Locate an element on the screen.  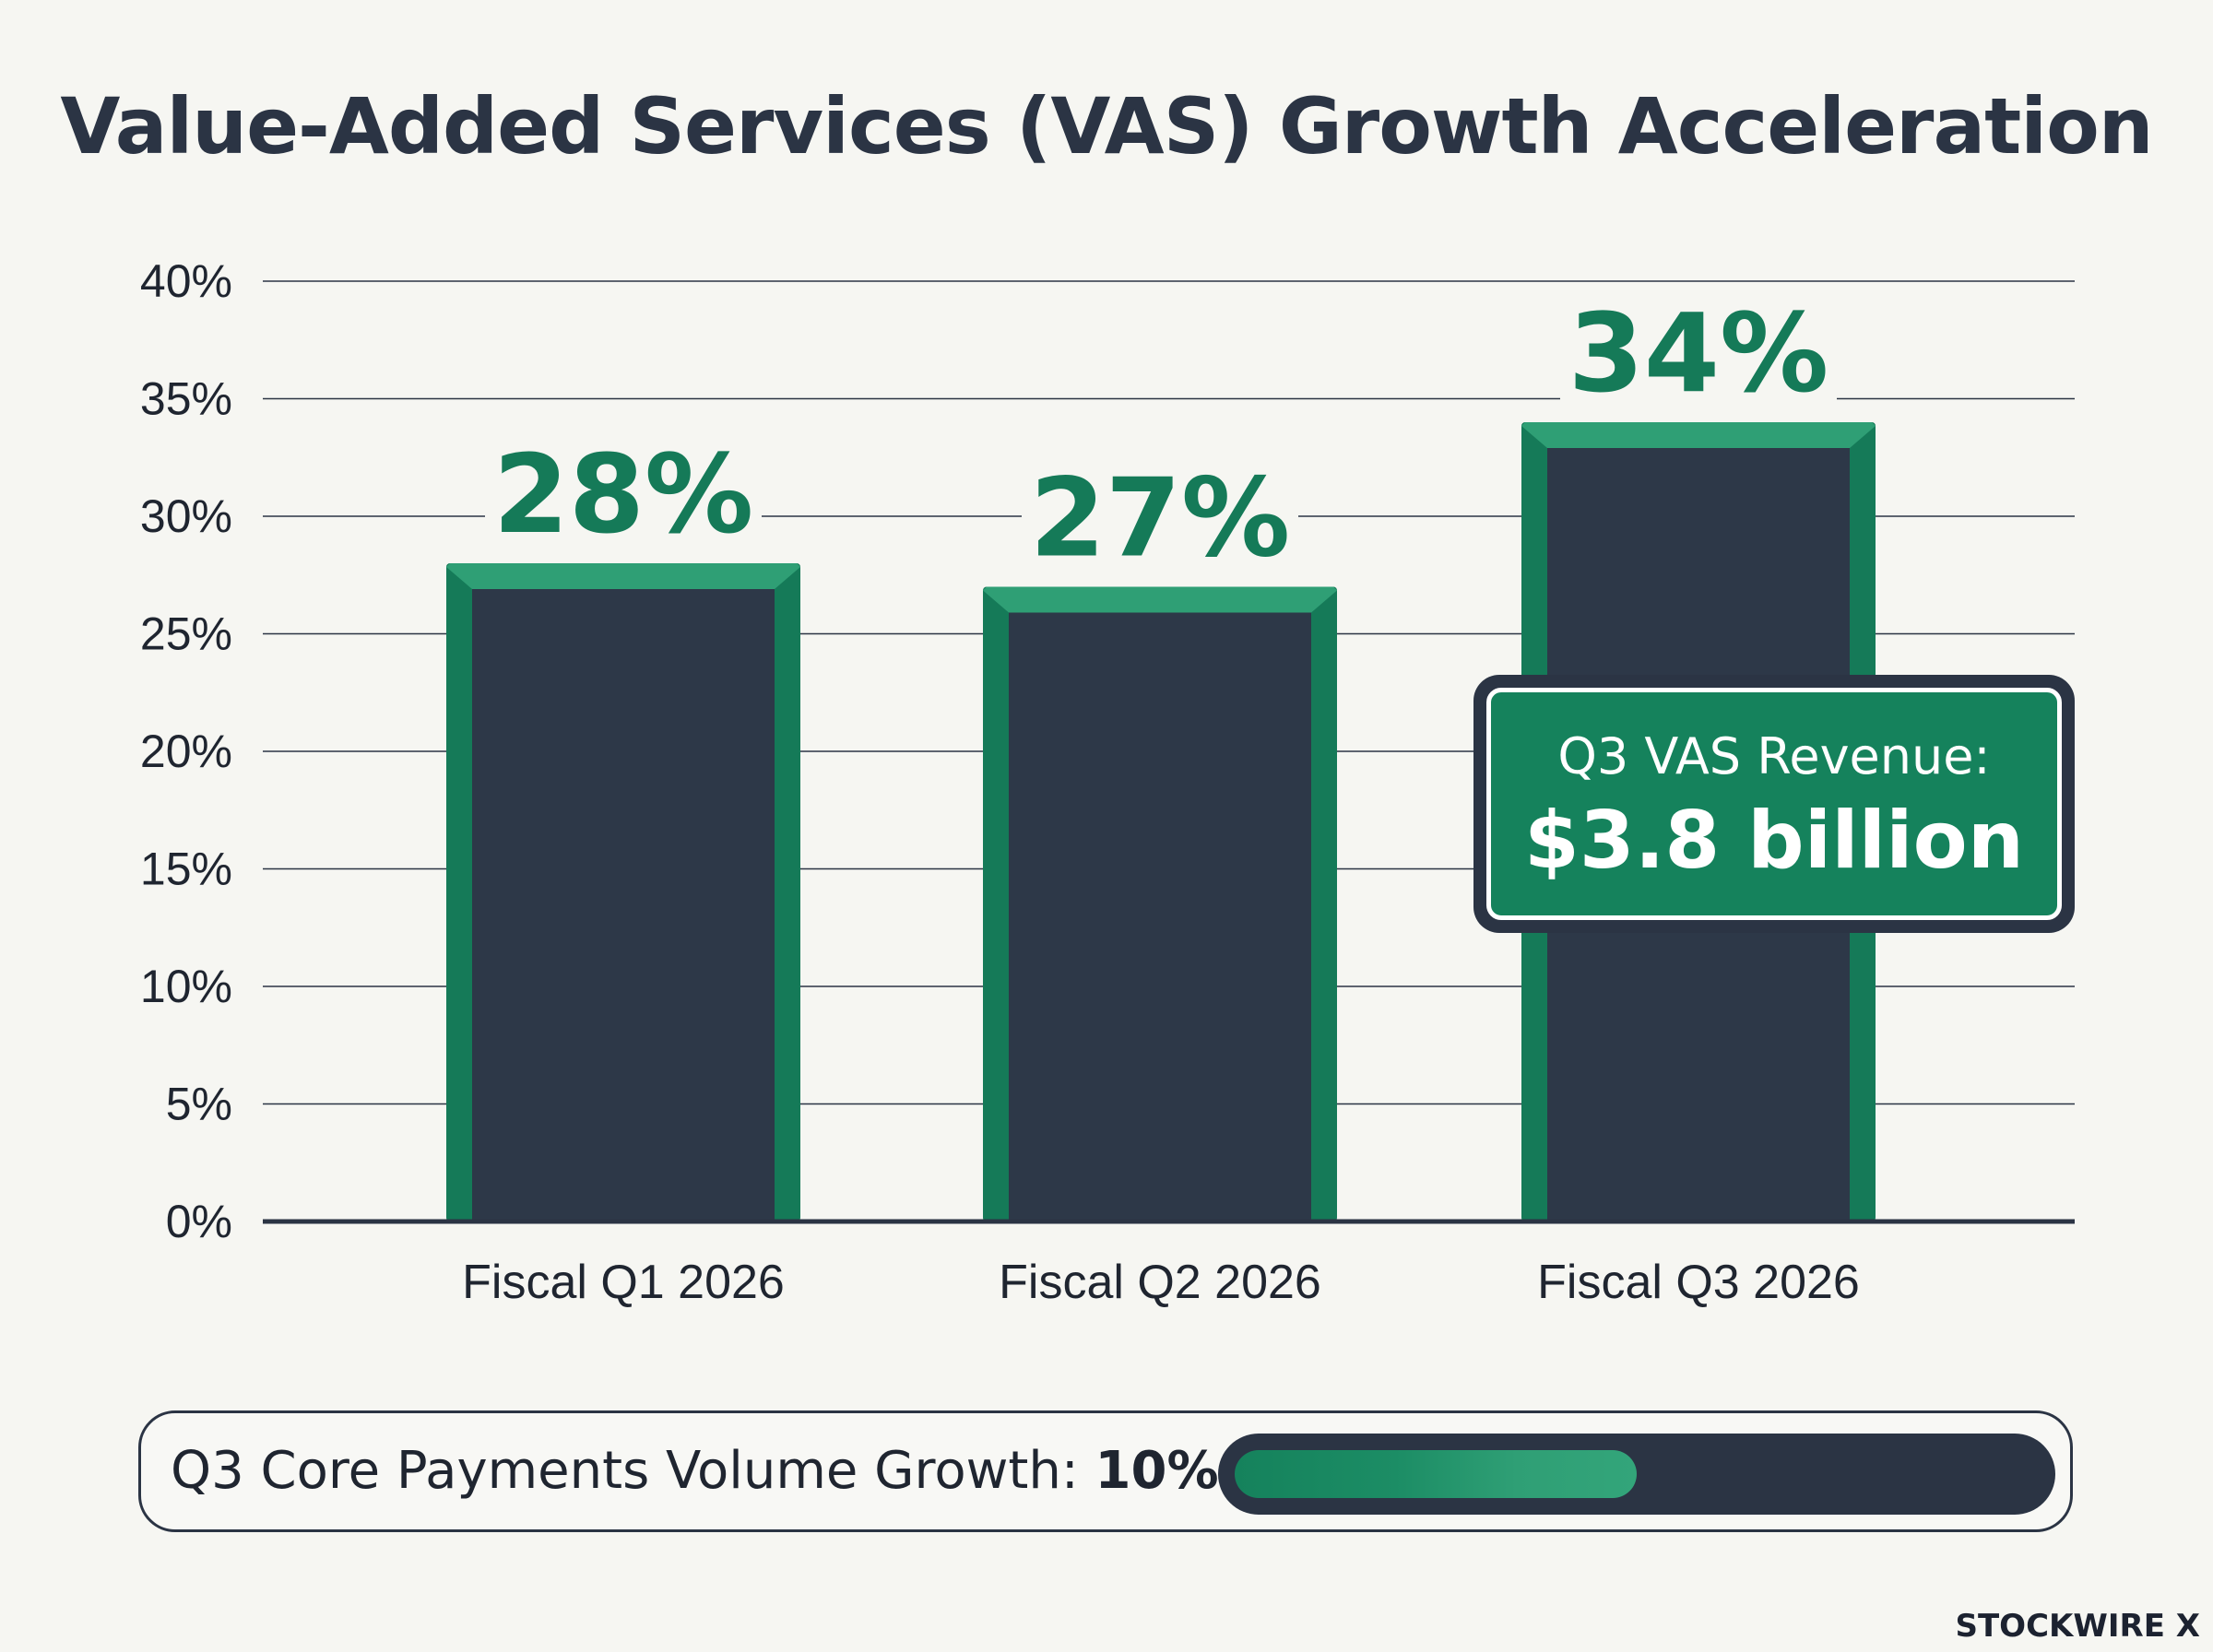
kpi-progress-track is located at coordinates (1636, 1474).